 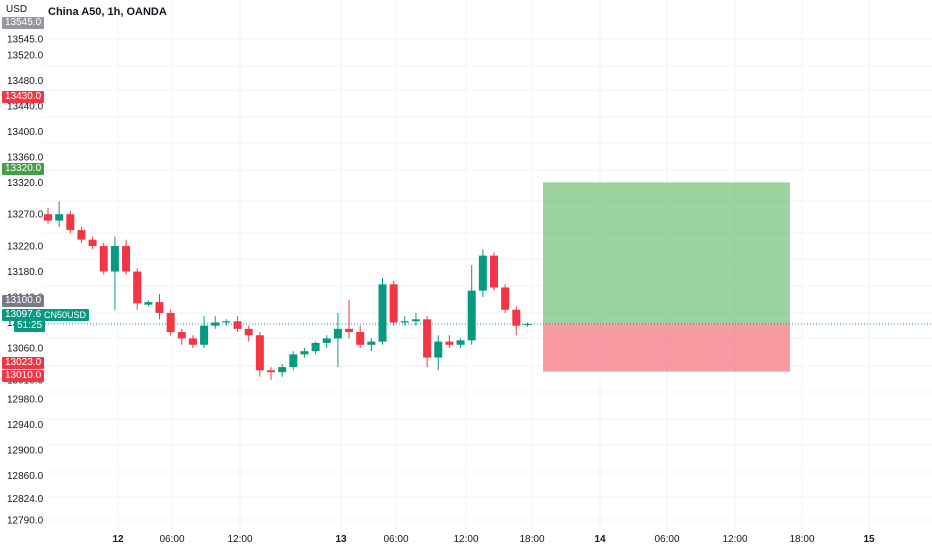 What do you see at coordinates (25, 183) in the screenshot?
I see `y-tick-label: 13320.0` at bounding box center [25, 183].